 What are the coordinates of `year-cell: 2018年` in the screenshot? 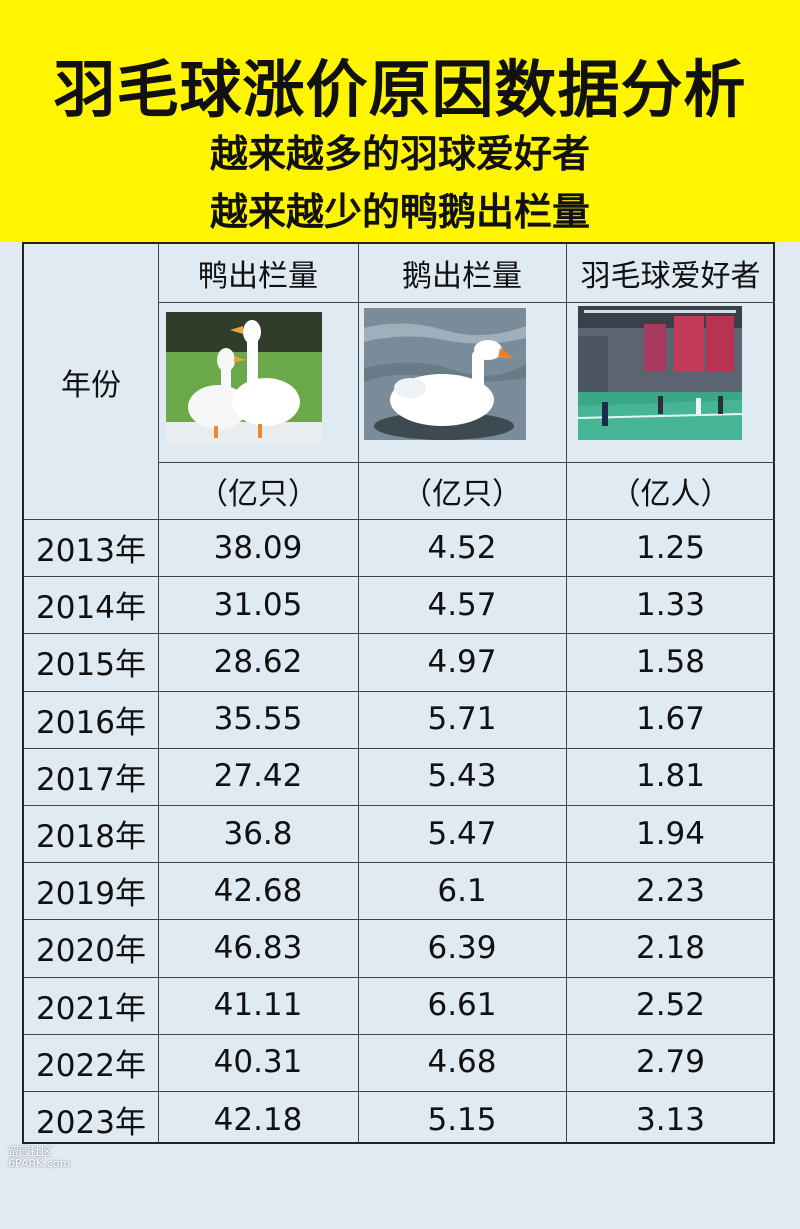 It's located at (91, 837).